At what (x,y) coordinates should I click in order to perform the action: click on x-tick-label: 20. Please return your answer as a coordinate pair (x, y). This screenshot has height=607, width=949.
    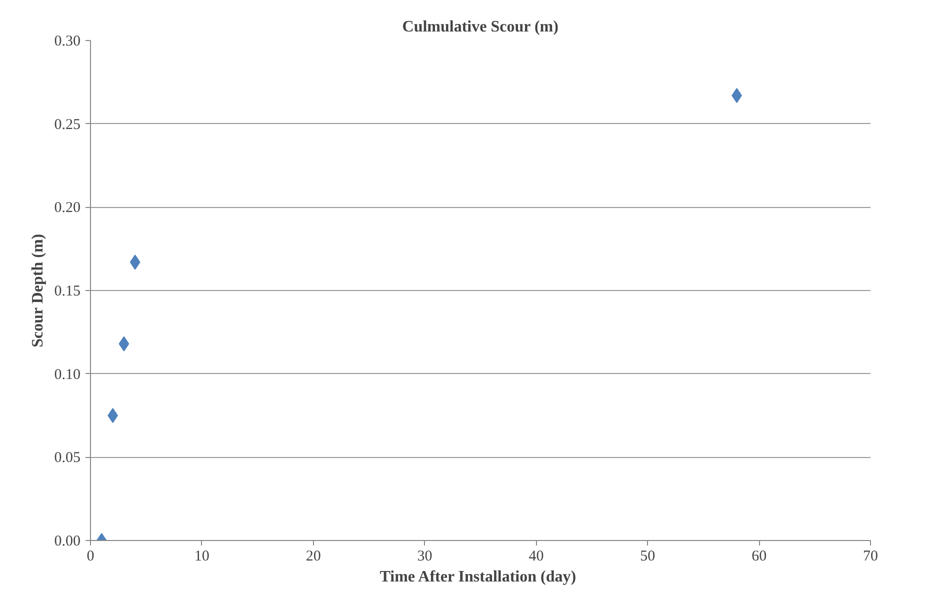
    Looking at the image, I should click on (313, 556).